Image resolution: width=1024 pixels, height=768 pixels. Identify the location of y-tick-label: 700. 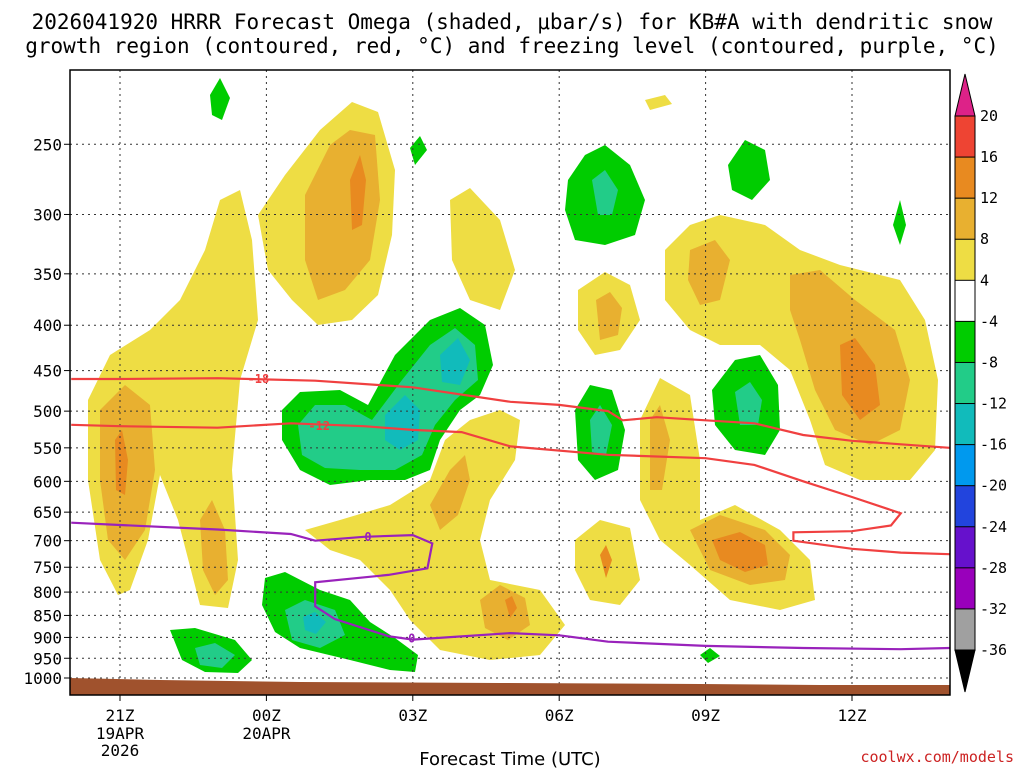
(47, 541).